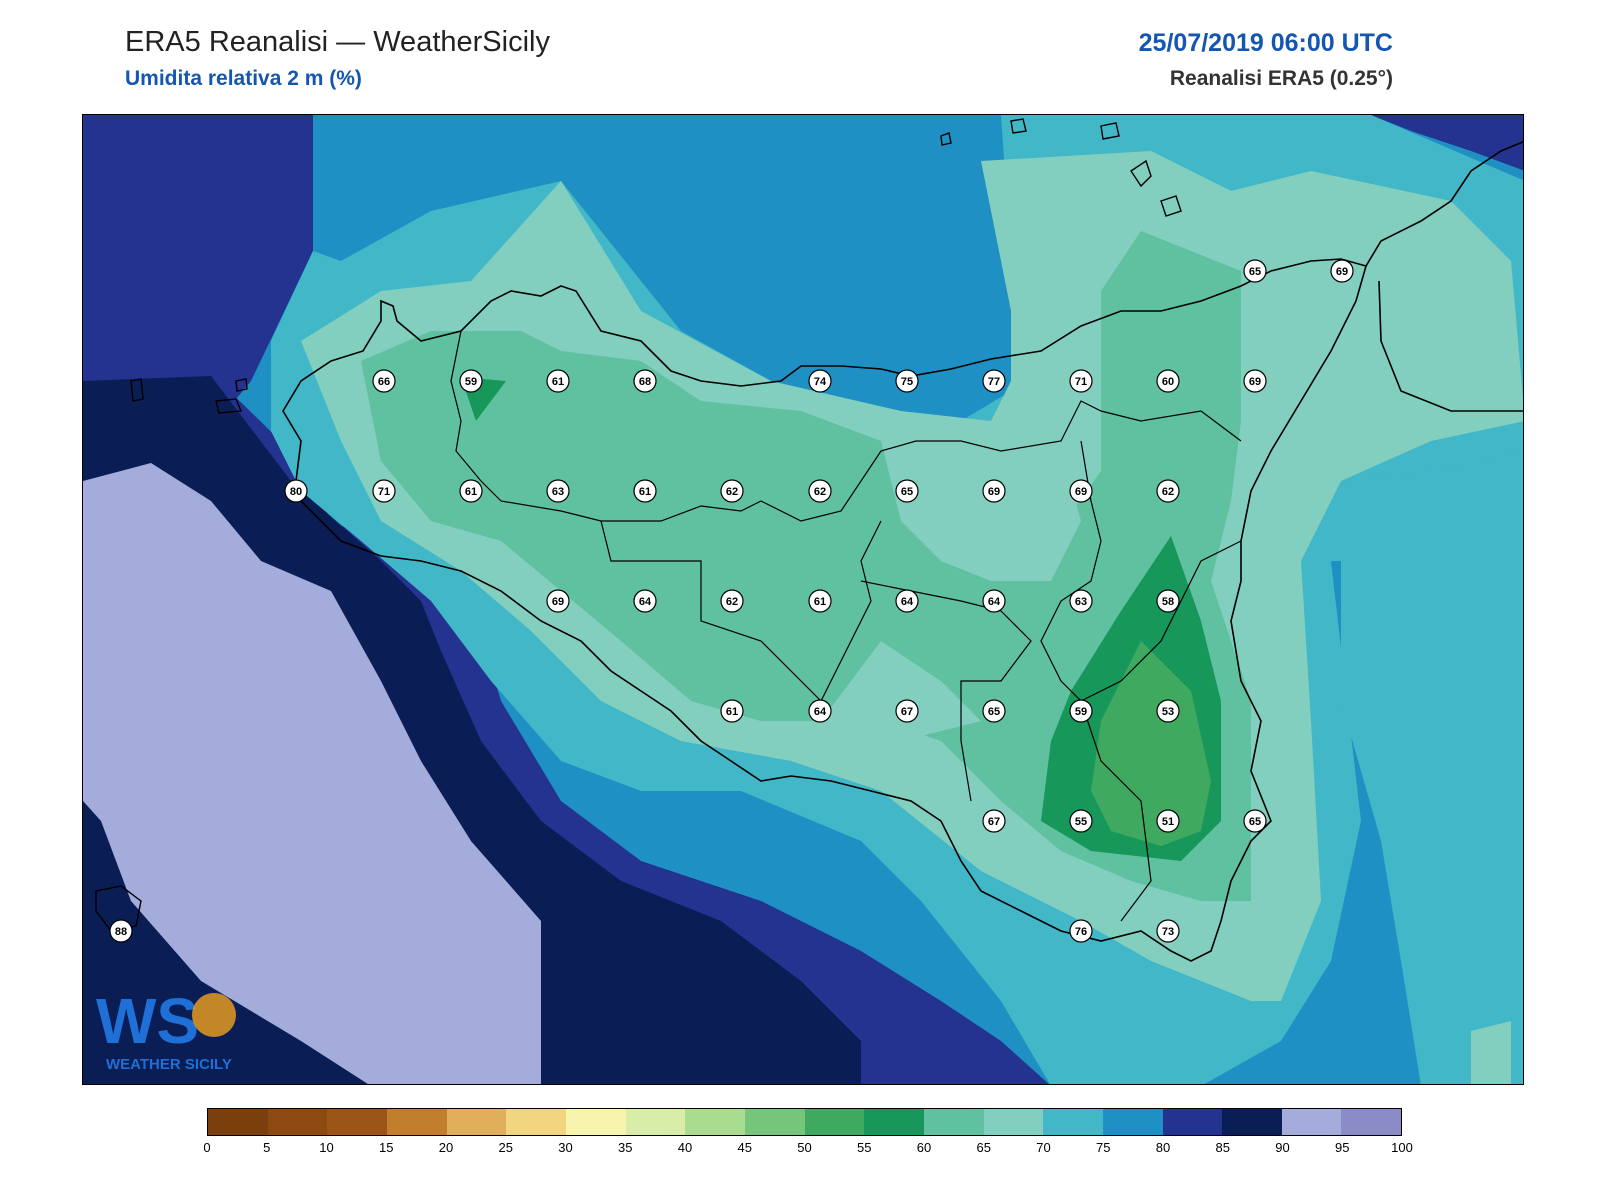  What do you see at coordinates (983, 1147) in the screenshot?
I see `colorbar-tick-label: 65` at bounding box center [983, 1147].